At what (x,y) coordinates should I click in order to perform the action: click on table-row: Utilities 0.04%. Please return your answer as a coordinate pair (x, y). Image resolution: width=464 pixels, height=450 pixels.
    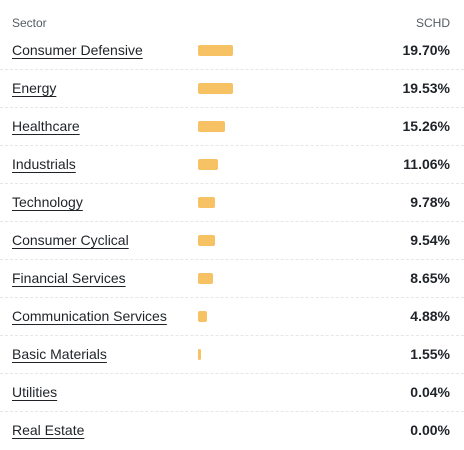
    Looking at the image, I should click on (232, 393).